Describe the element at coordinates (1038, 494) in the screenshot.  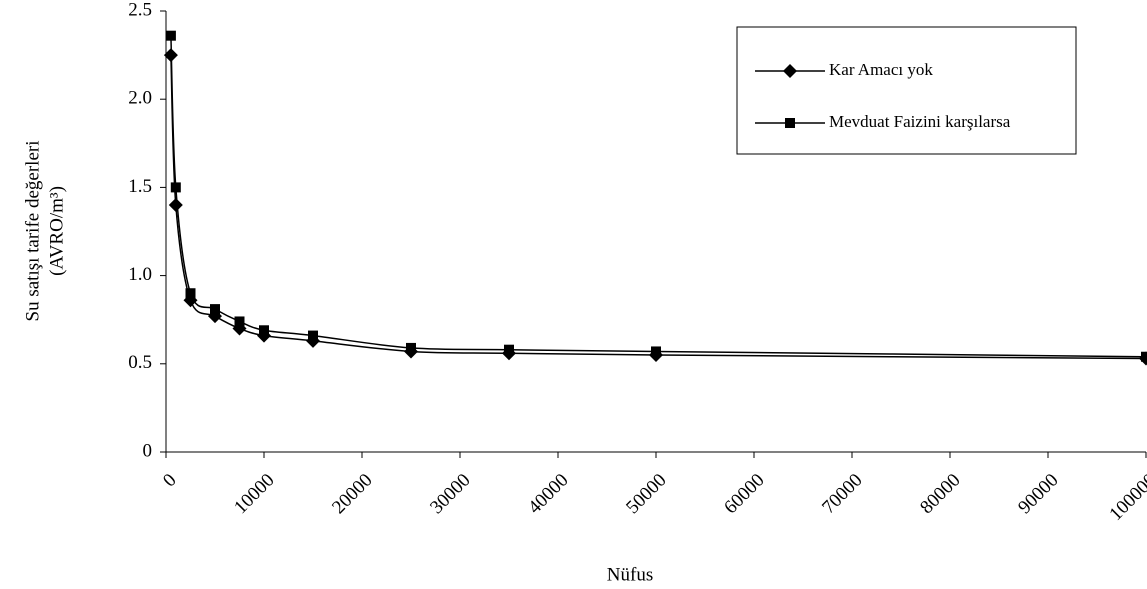
I see `x-tick-label: 90000` at that location.